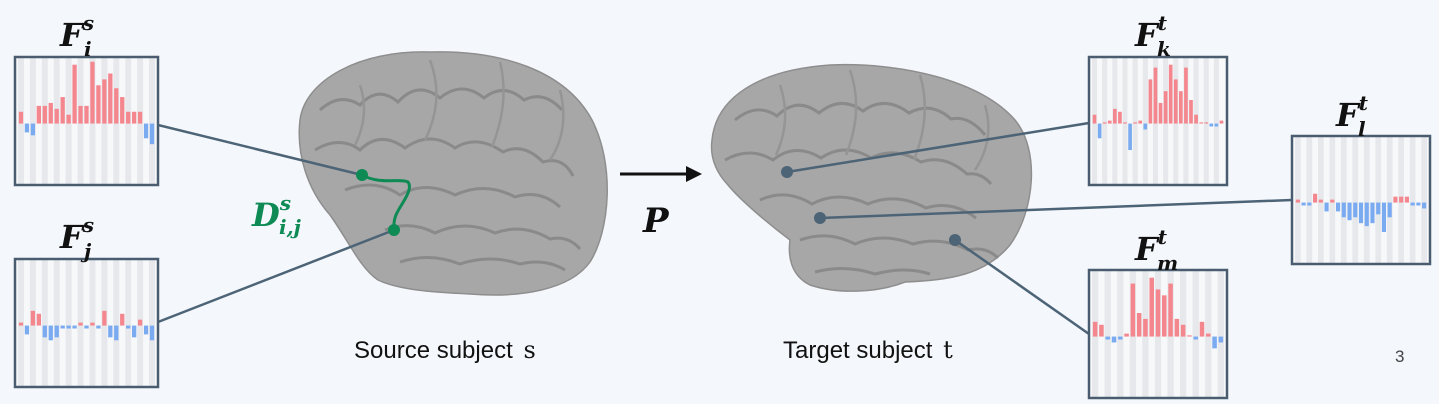  What do you see at coordinates (453, 173) in the screenshot?
I see `source-brain` at bounding box center [453, 173].